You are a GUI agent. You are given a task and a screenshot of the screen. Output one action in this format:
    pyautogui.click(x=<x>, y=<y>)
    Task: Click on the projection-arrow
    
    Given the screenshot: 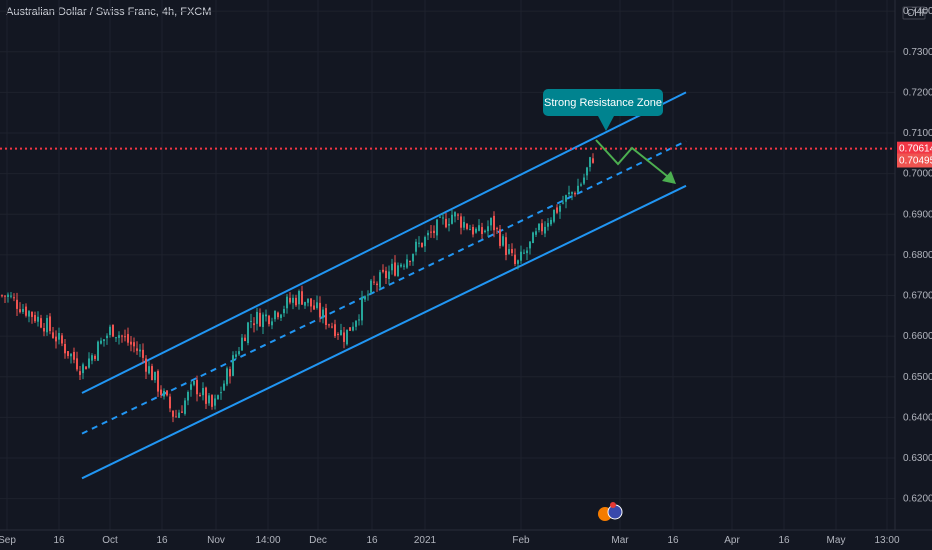 What is the action you would take?
    pyautogui.click(x=635, y=161)
    